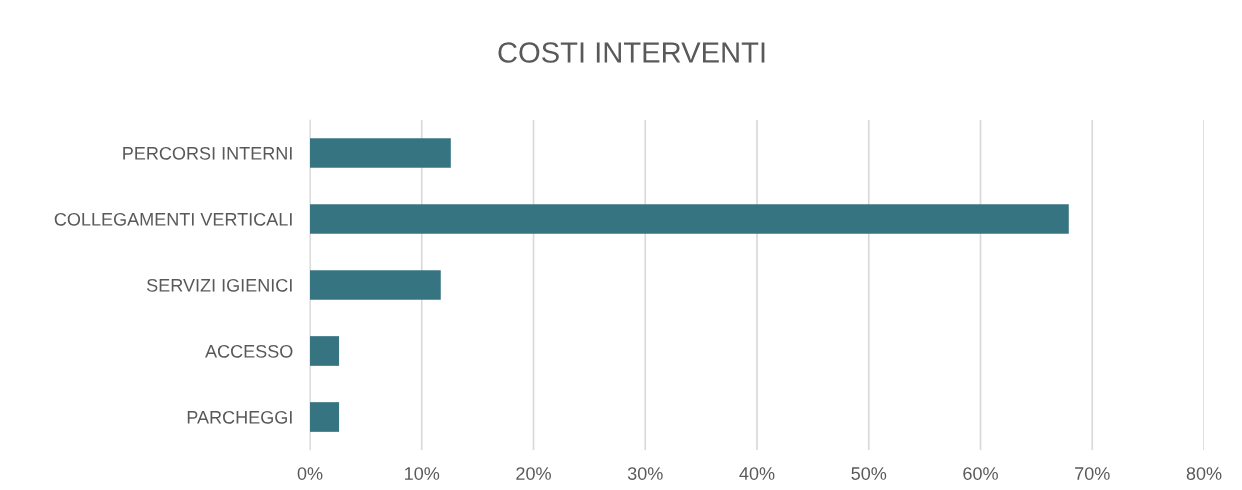  I want to click on x-tick-label: 10%, so click(422, 473).